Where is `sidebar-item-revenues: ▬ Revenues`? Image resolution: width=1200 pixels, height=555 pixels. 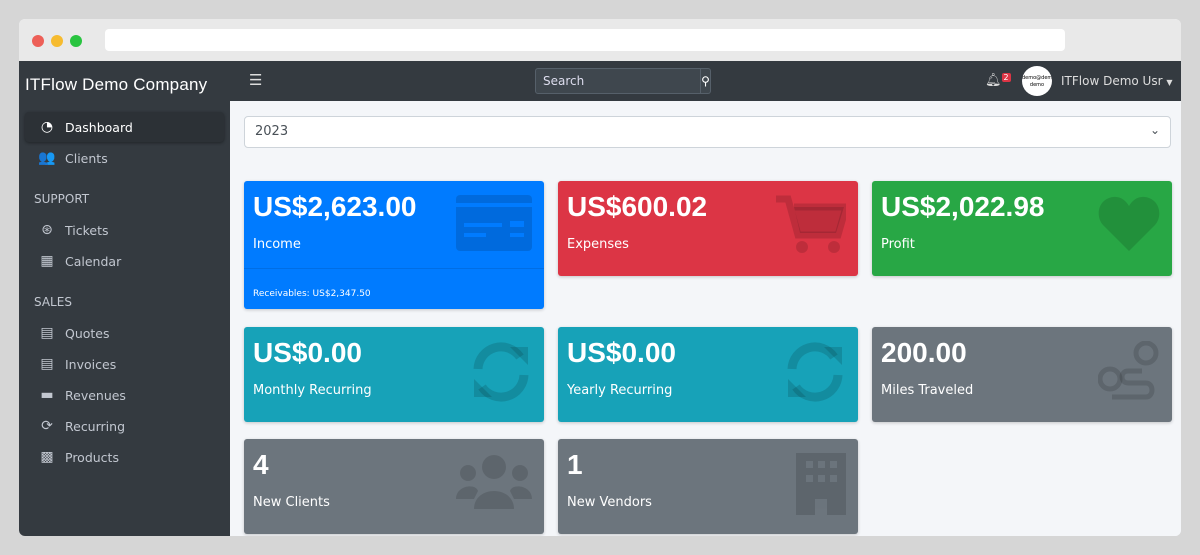 sidebar-item-revenues: ▬ Revenues is located at coordinates (124, 395).